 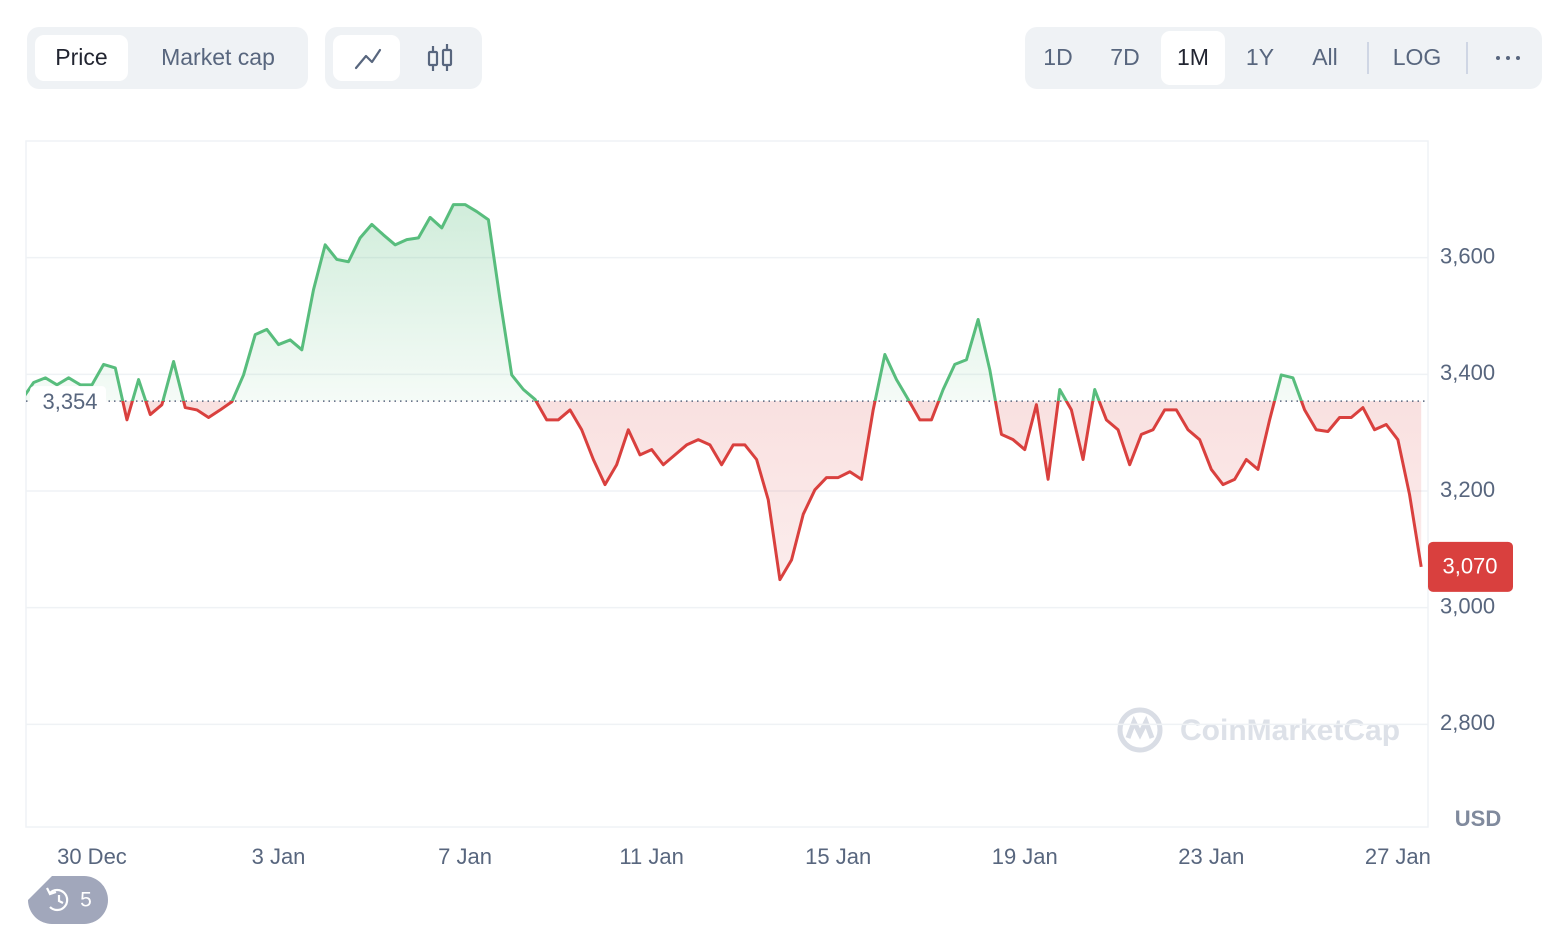 What do you see at coordinates (1467, 722) in the screenshot?
I see `y-tick-label: 2,800` at bounding box center [1467, 722].